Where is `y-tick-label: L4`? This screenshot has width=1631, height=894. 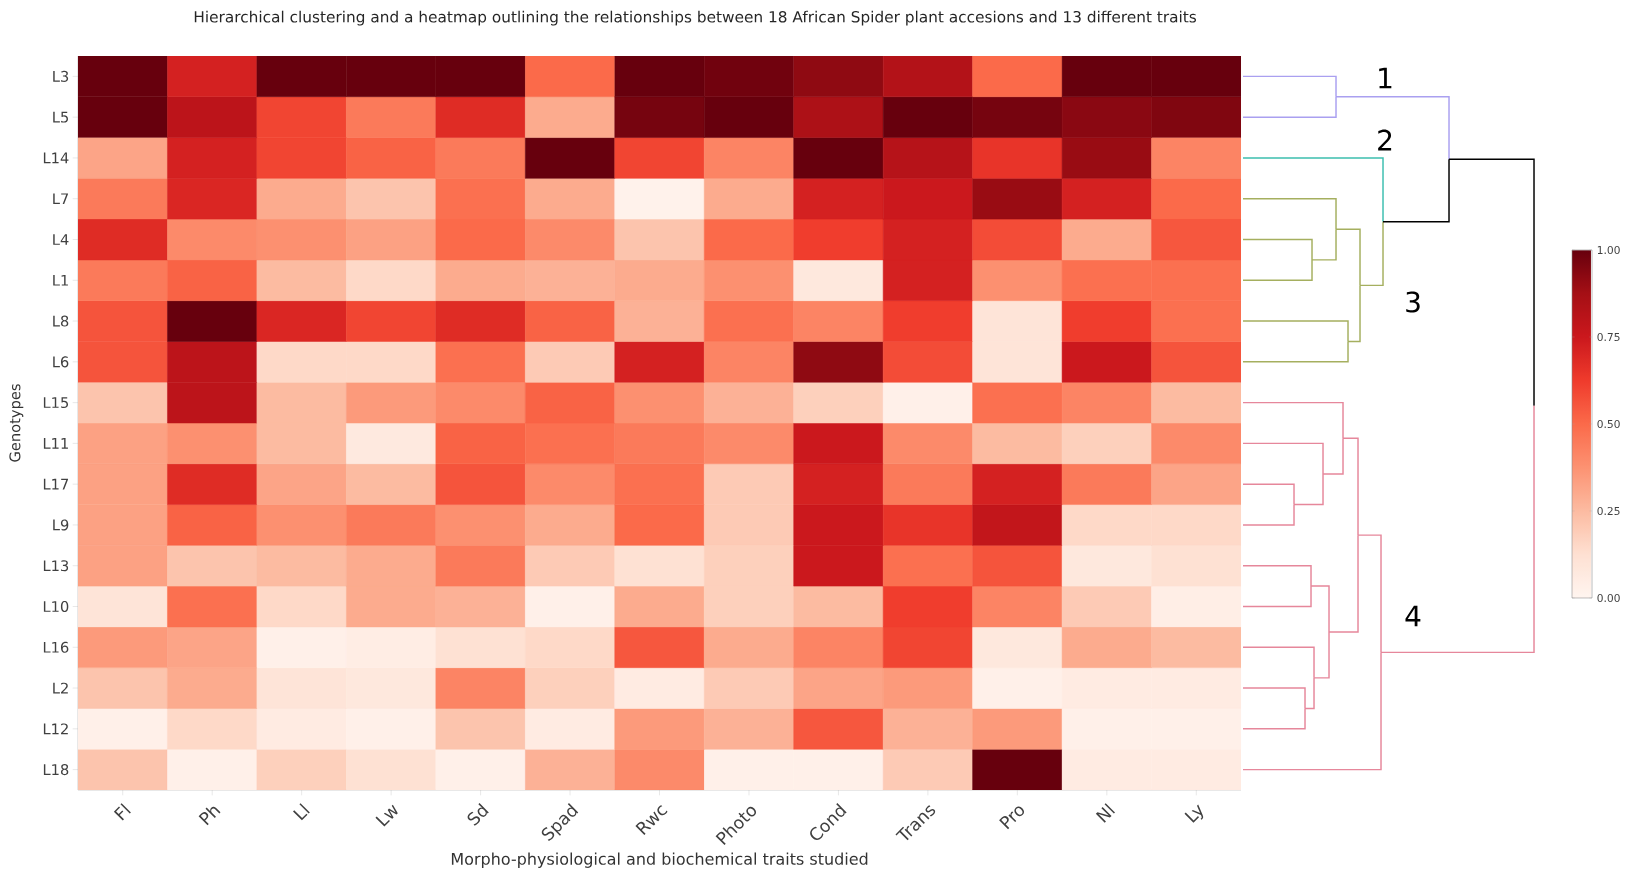 y-tick-label: L4 is located at coordinates (61, 239).